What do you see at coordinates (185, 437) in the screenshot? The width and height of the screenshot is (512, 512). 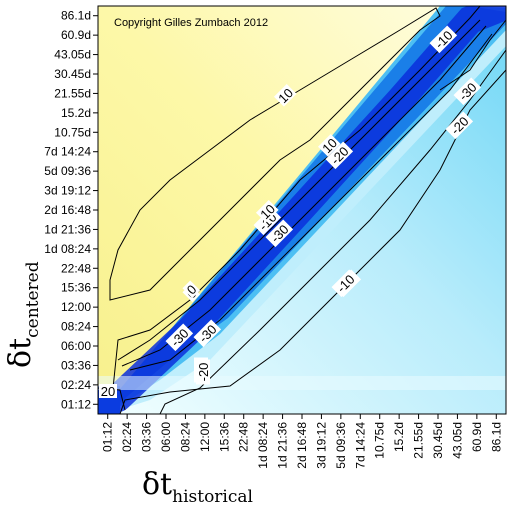 I see `x-tick-label: 08:24` at bounding box center [185, 437].